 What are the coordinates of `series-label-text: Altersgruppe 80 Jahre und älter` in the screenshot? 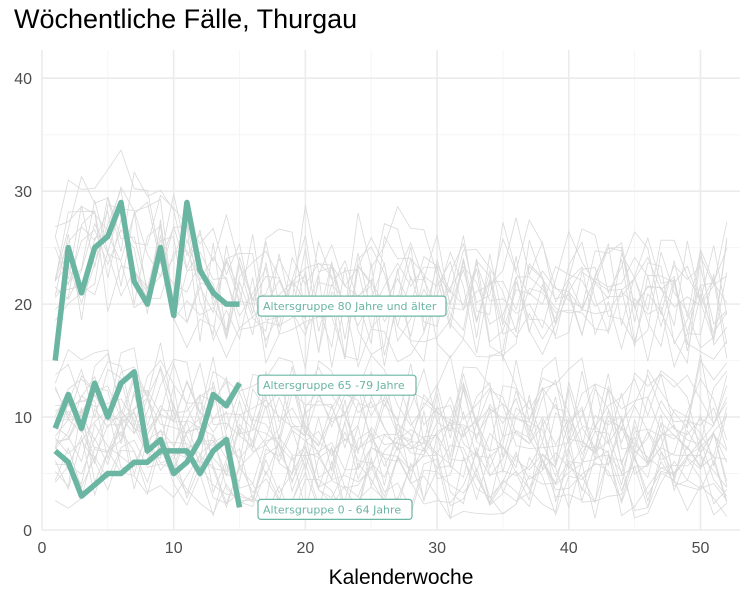 It's located at (350, 306).